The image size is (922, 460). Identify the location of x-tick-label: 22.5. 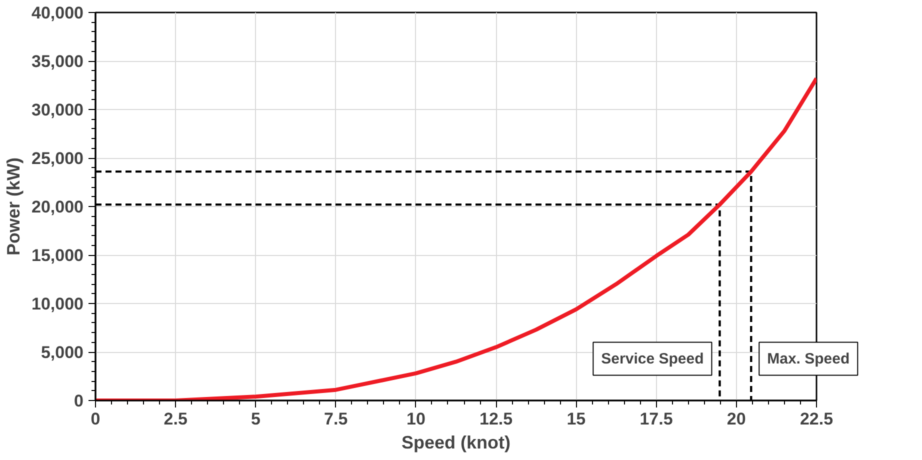
(817, 419).